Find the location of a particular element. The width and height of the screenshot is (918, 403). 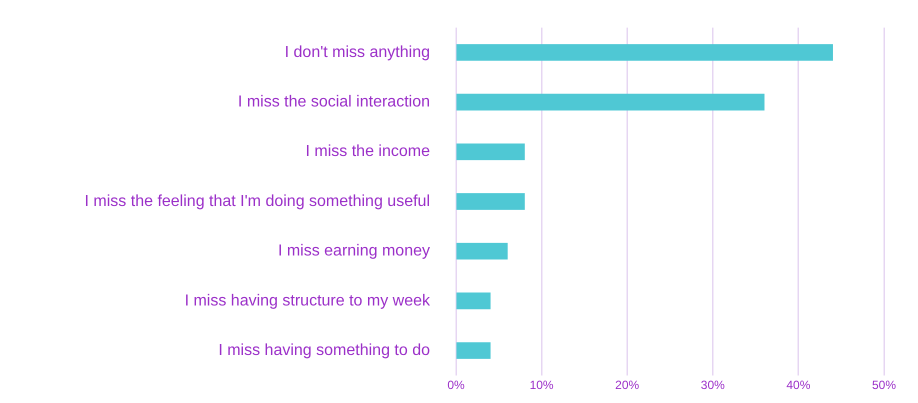

y-tick-label: I miss having structure to my week is located at coordinates (307, 301).